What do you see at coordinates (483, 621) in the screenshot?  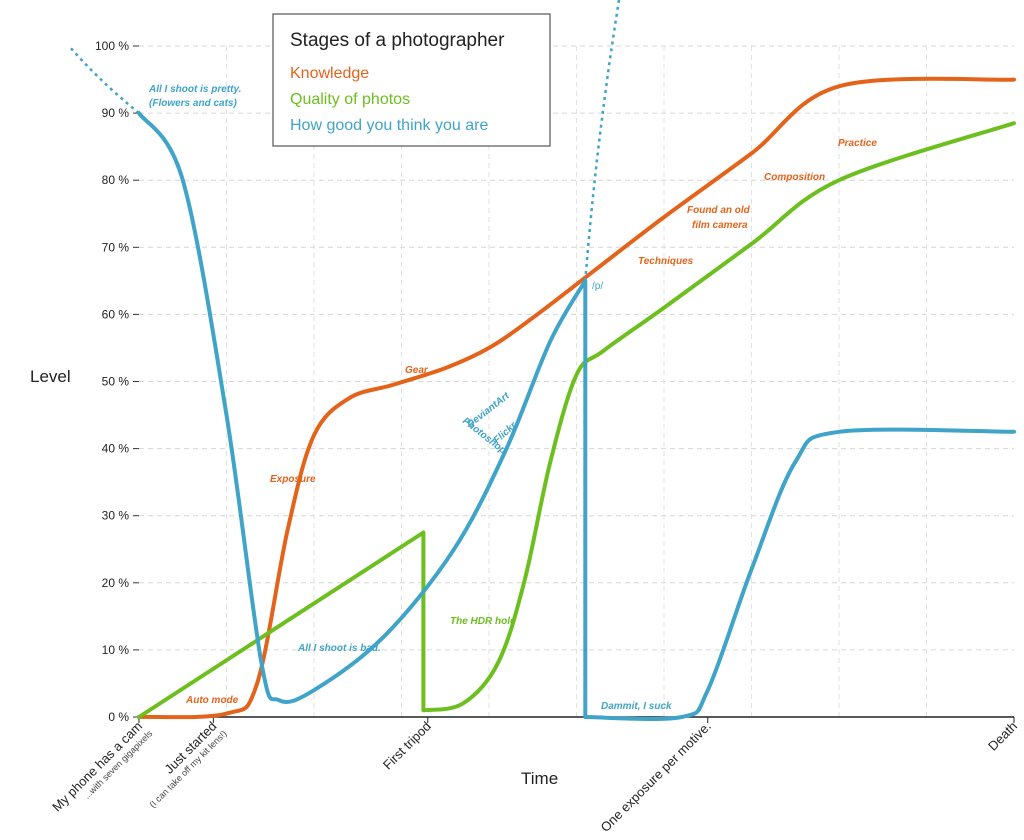 I see `annotation-hdr-hole: The HDR hole` at bounding box center [483, 621].